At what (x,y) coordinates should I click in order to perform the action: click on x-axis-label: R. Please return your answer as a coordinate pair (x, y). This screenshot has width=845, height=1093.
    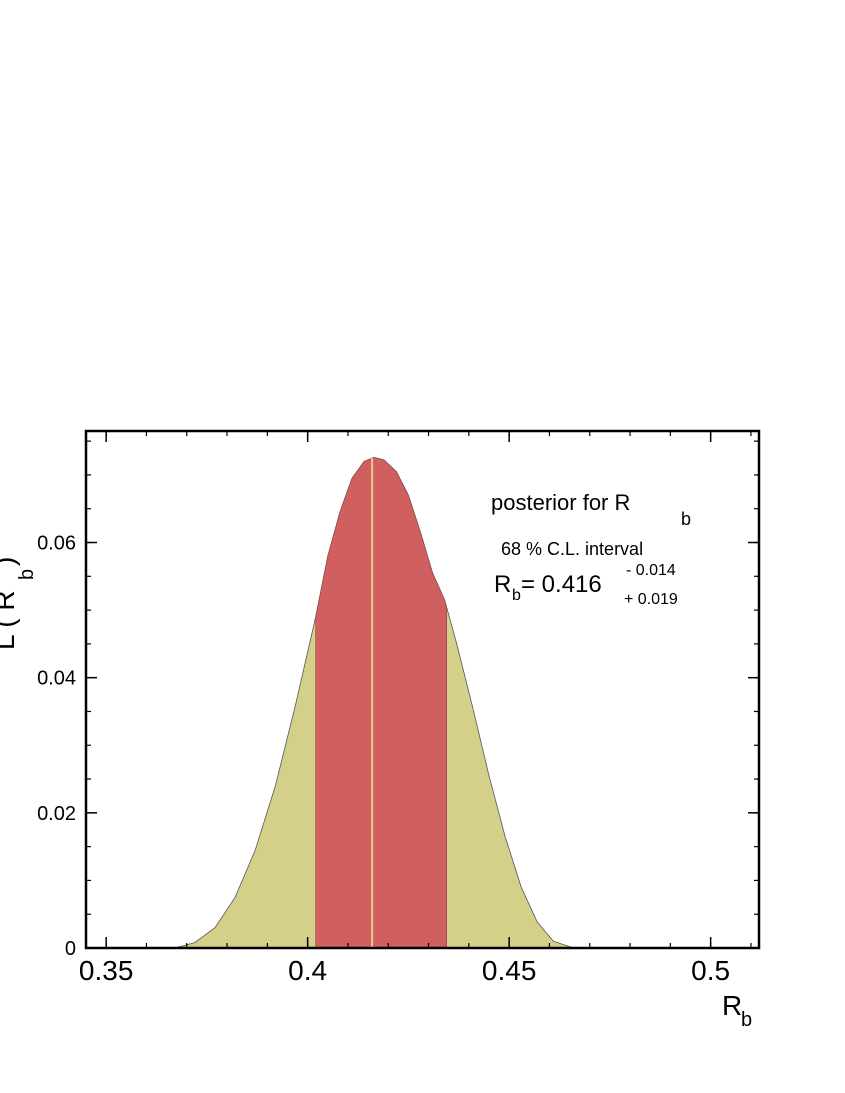
    Looking at the image, I should click on (732, 1005).